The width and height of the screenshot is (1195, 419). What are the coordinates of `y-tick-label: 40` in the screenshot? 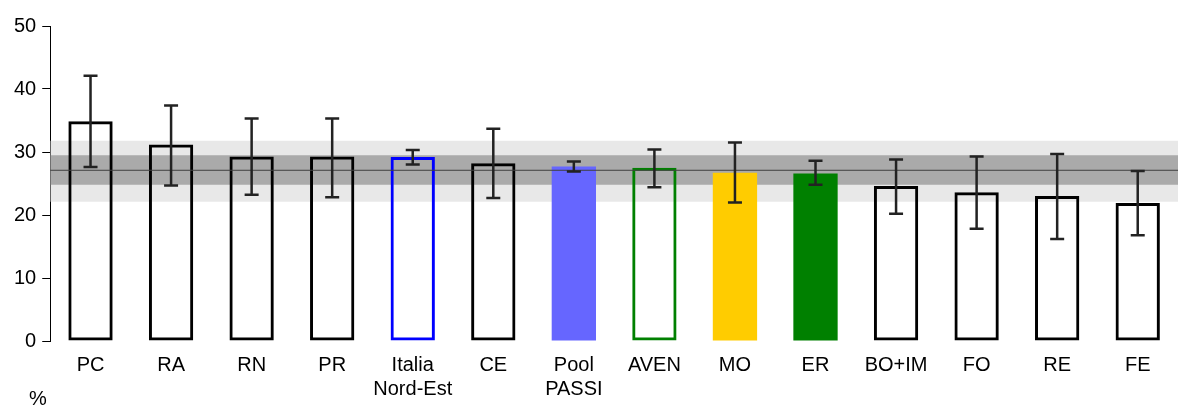 It's located at (25, 87).